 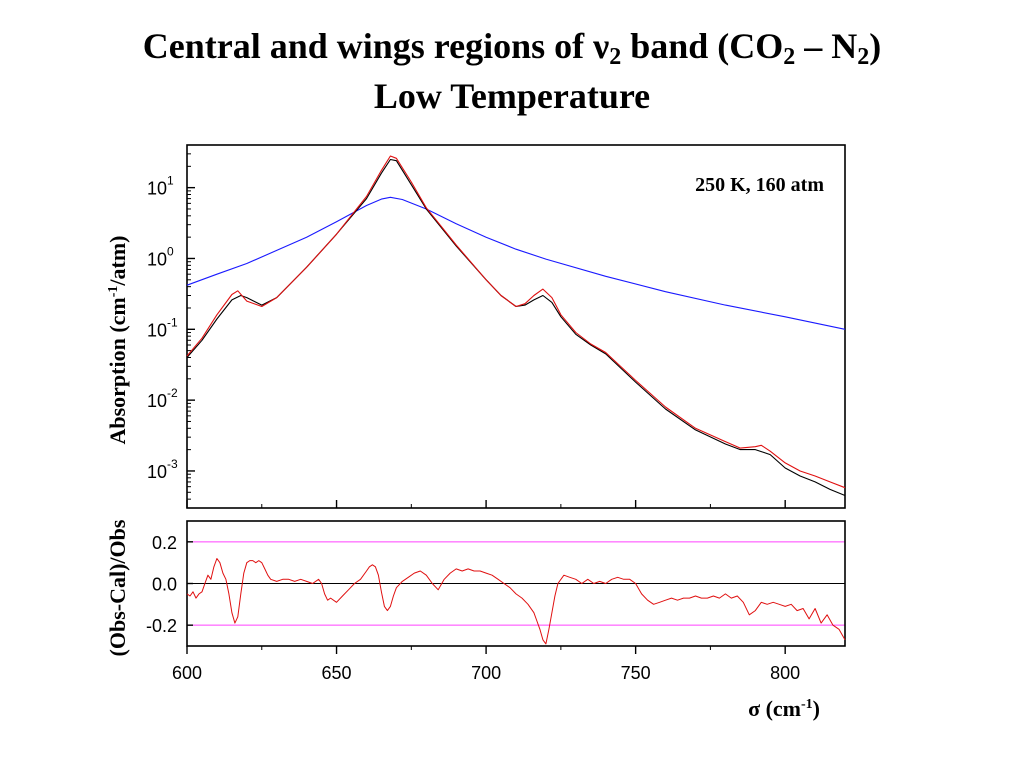 I want to click on x-tick-label: 750, so click(x=636, y=673).